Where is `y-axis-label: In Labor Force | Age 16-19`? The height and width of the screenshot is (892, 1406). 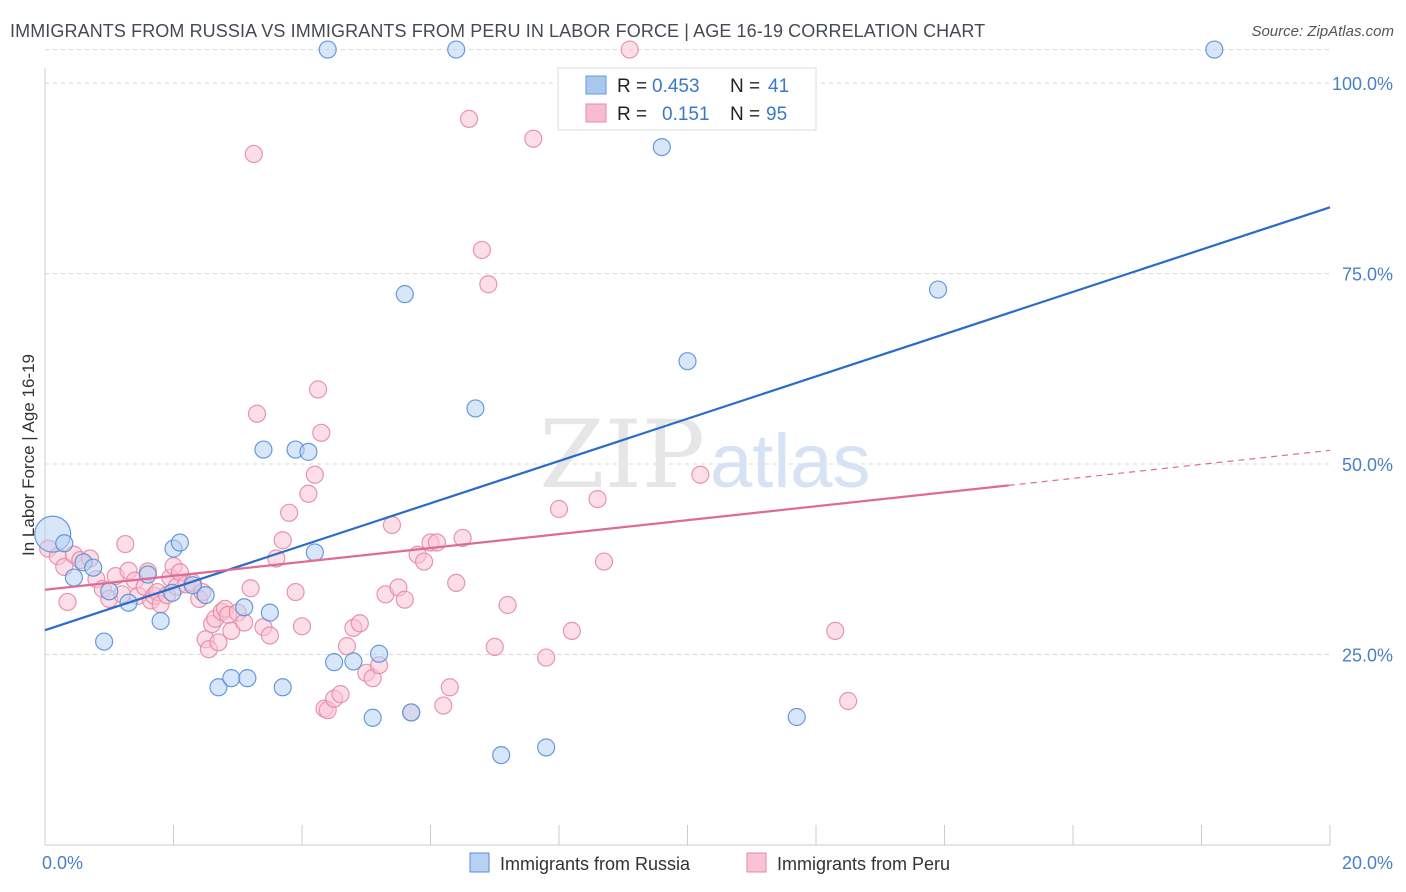 y-axis-label: In Labor Force | Age 16-19 is located at coordinates (28, 455).